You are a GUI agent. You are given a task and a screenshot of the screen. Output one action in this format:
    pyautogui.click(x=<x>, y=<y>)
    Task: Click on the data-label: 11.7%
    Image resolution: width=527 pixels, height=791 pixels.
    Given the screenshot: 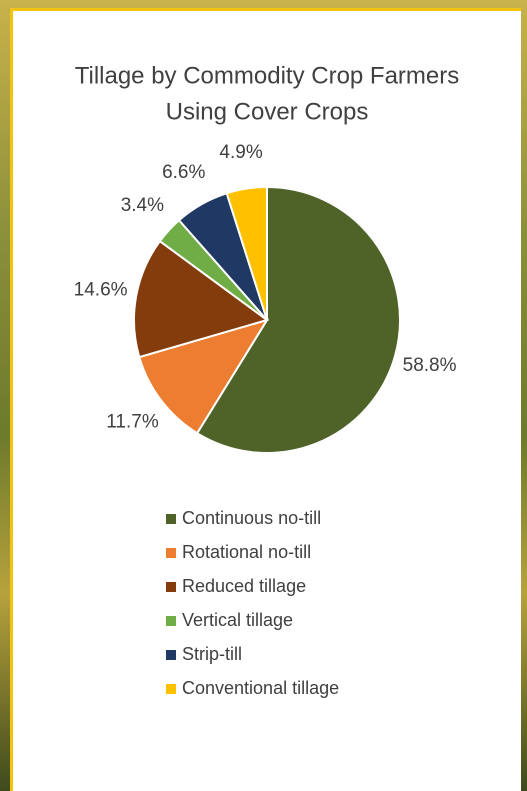 What is the action you would take?
    pyautogui.click(x=132, y=421)
    